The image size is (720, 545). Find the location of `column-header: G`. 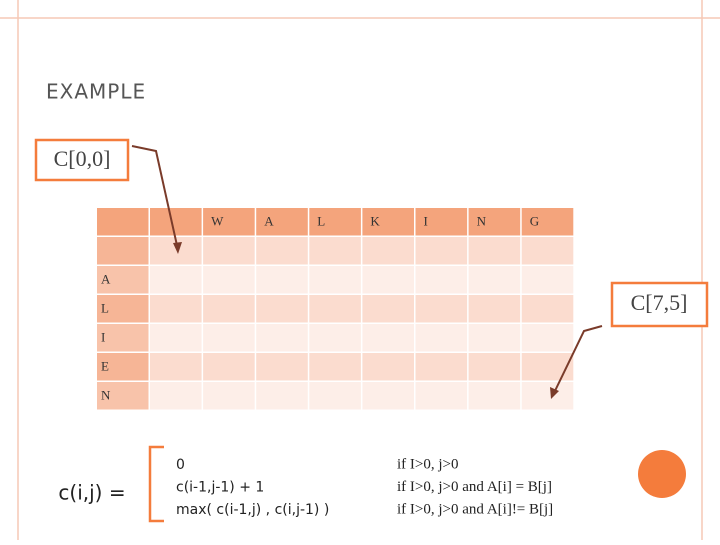

column-header: G is located at coordinates (534, 220).